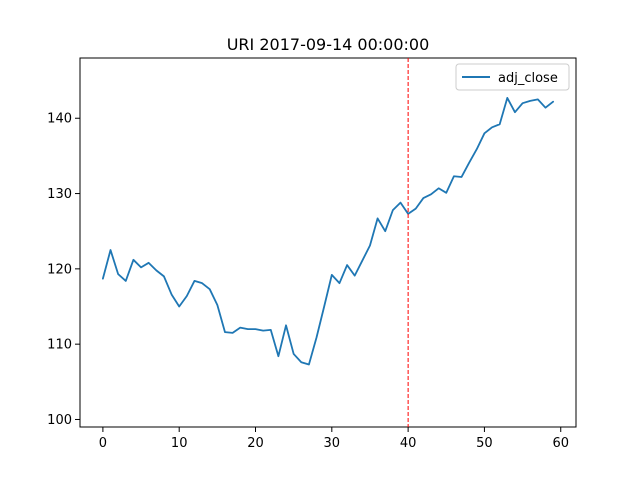  What do you see at coordinates (255, 443) in the screenshot?
I see `x-tick-label: 20` at bounding box center [255, 443].